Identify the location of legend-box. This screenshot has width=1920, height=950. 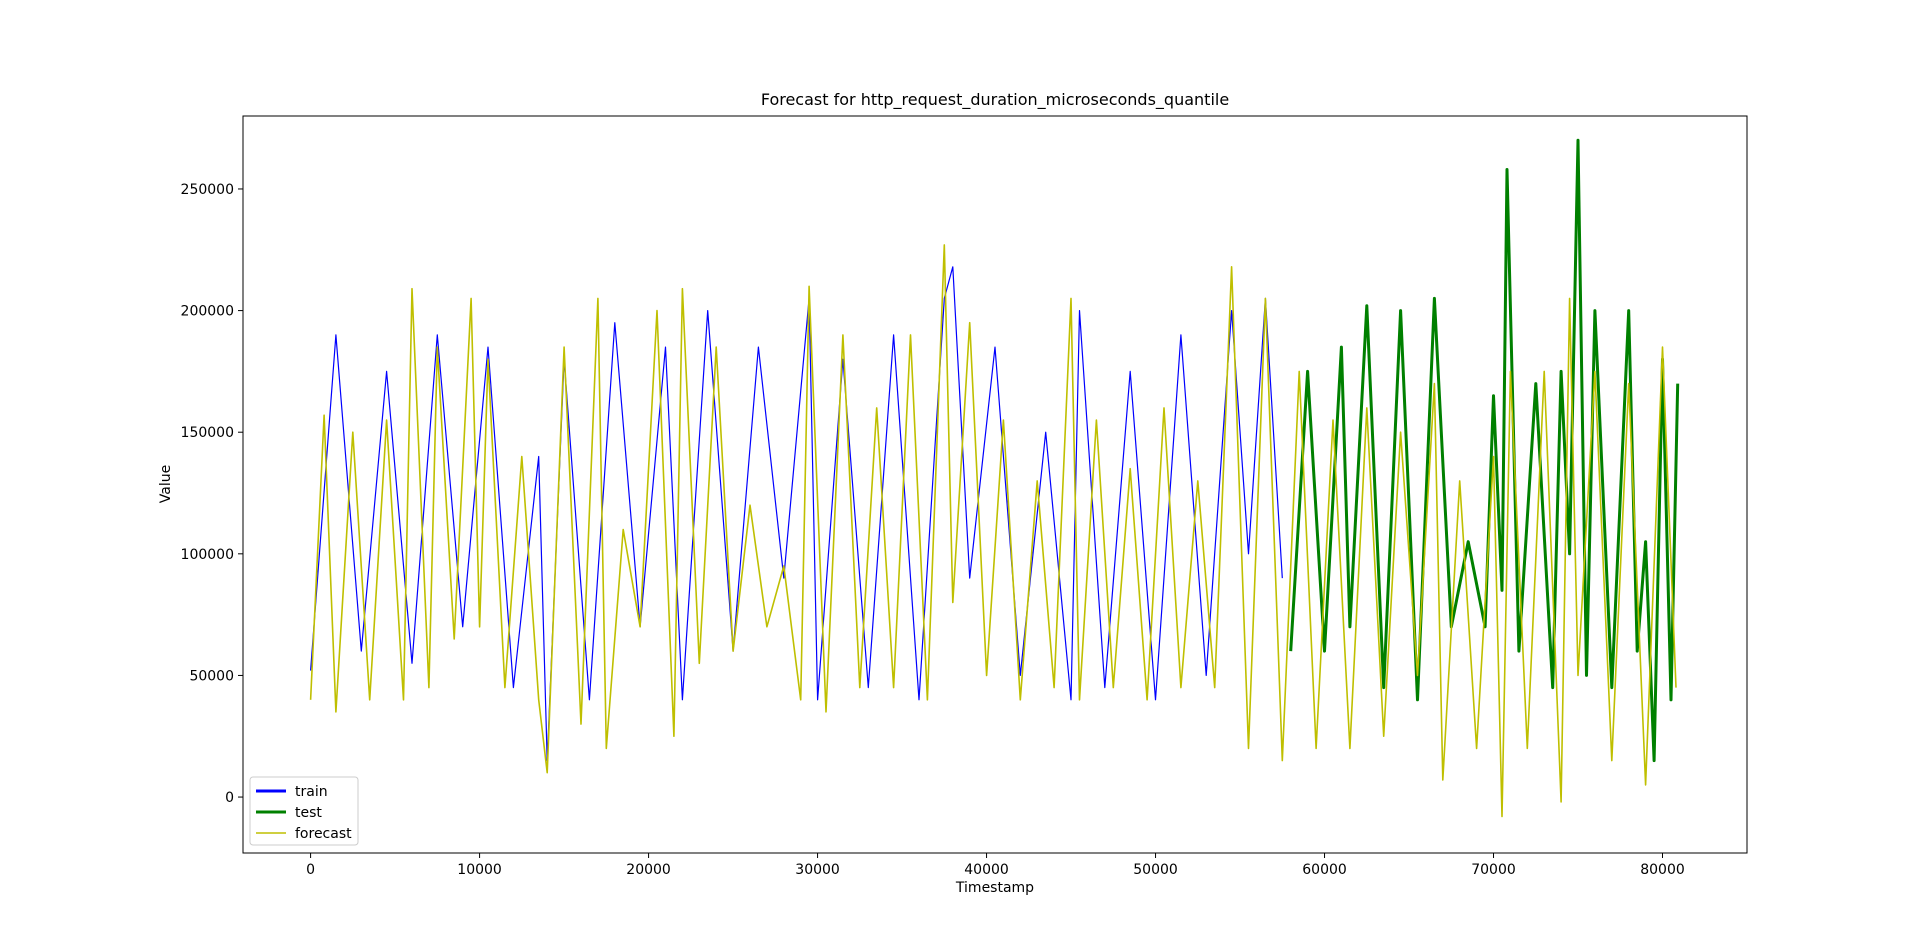
(304, 811).